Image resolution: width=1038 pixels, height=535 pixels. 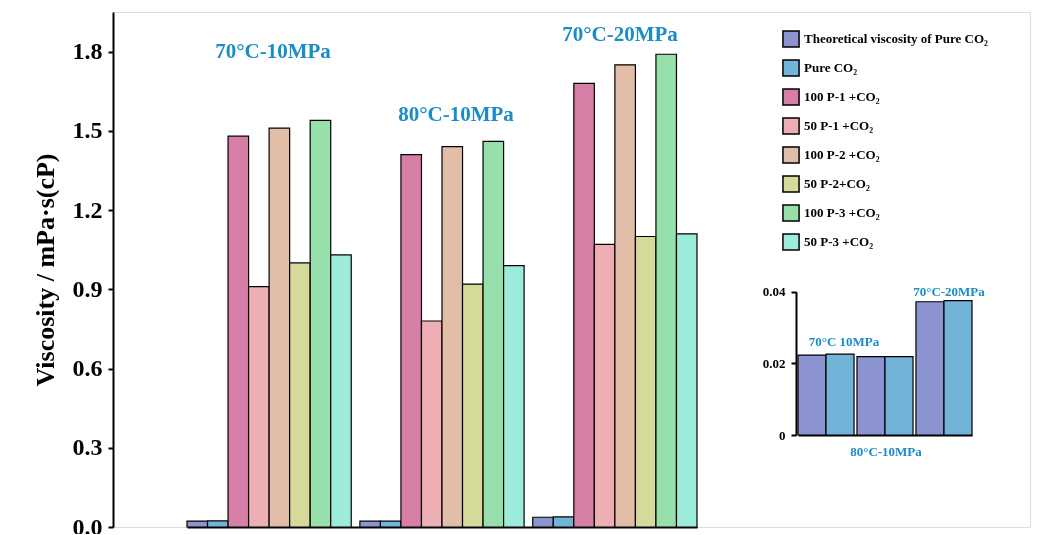 What do you see at coordinates (87, 447) in the screenshot?
I see `y-tick-label: 0.3` at bounding box center [87, 447].